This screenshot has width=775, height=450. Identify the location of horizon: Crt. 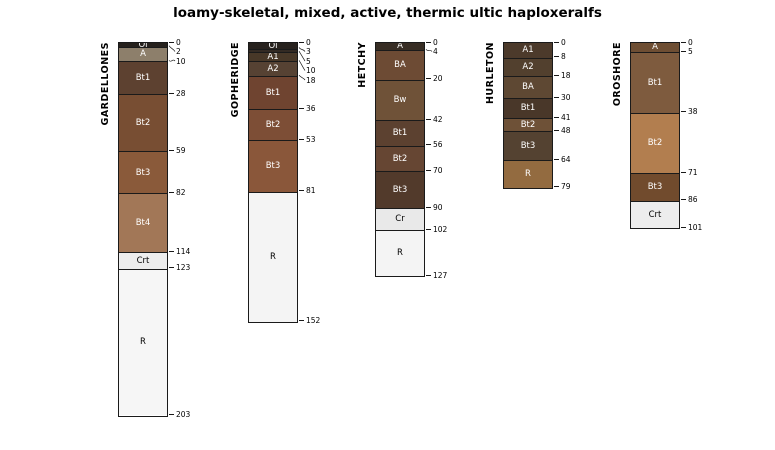
(655, 214).